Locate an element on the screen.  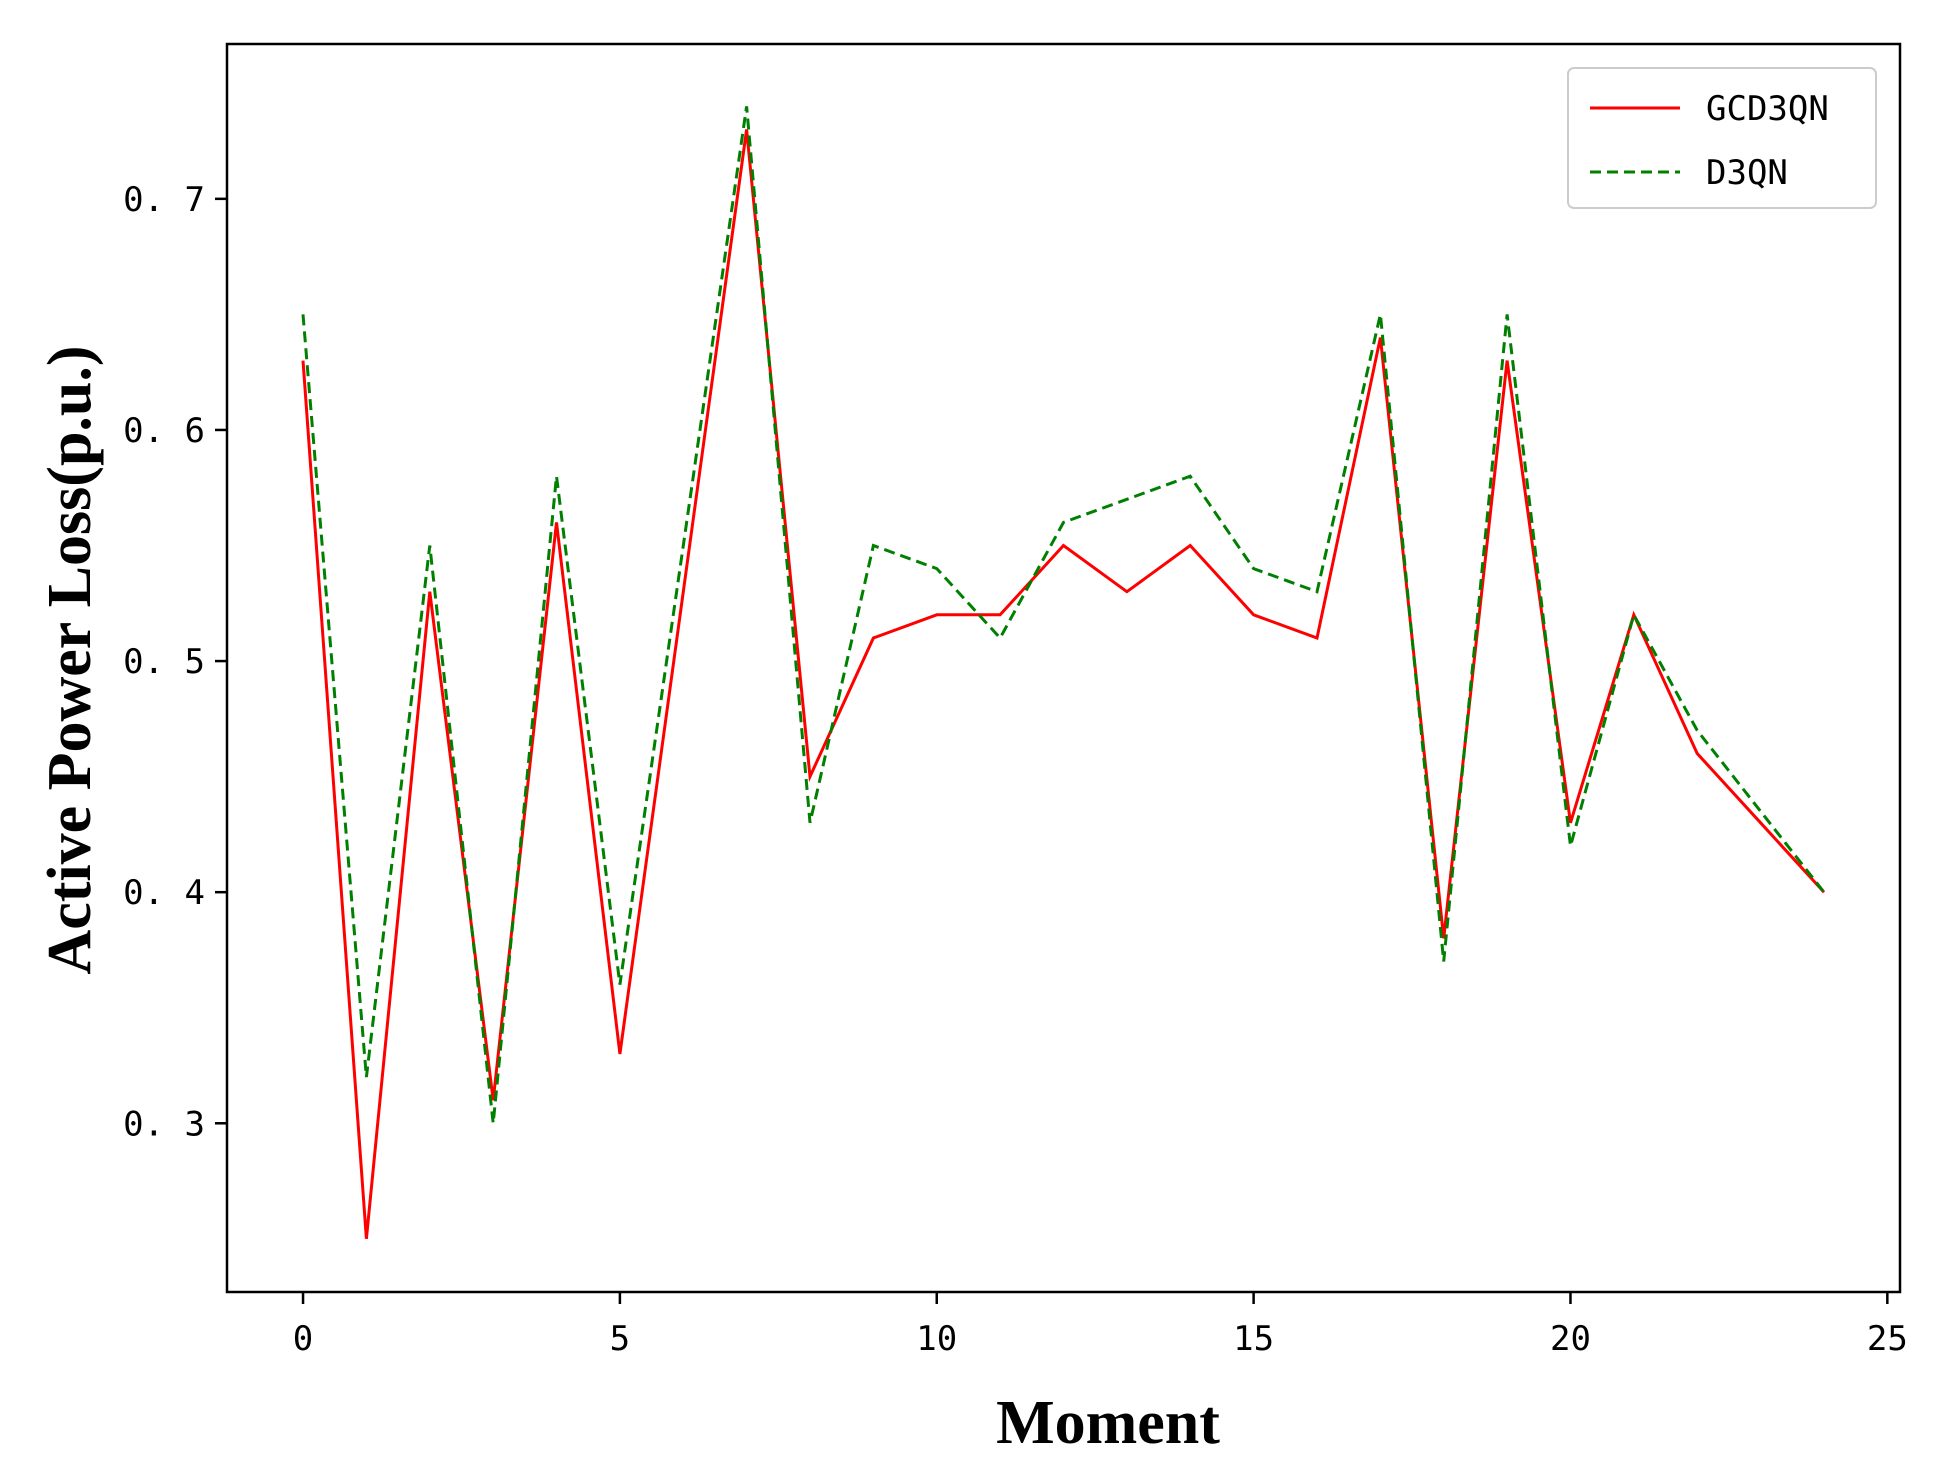
y-tick-label: 0. 5 is located at coordinates (164, 662).